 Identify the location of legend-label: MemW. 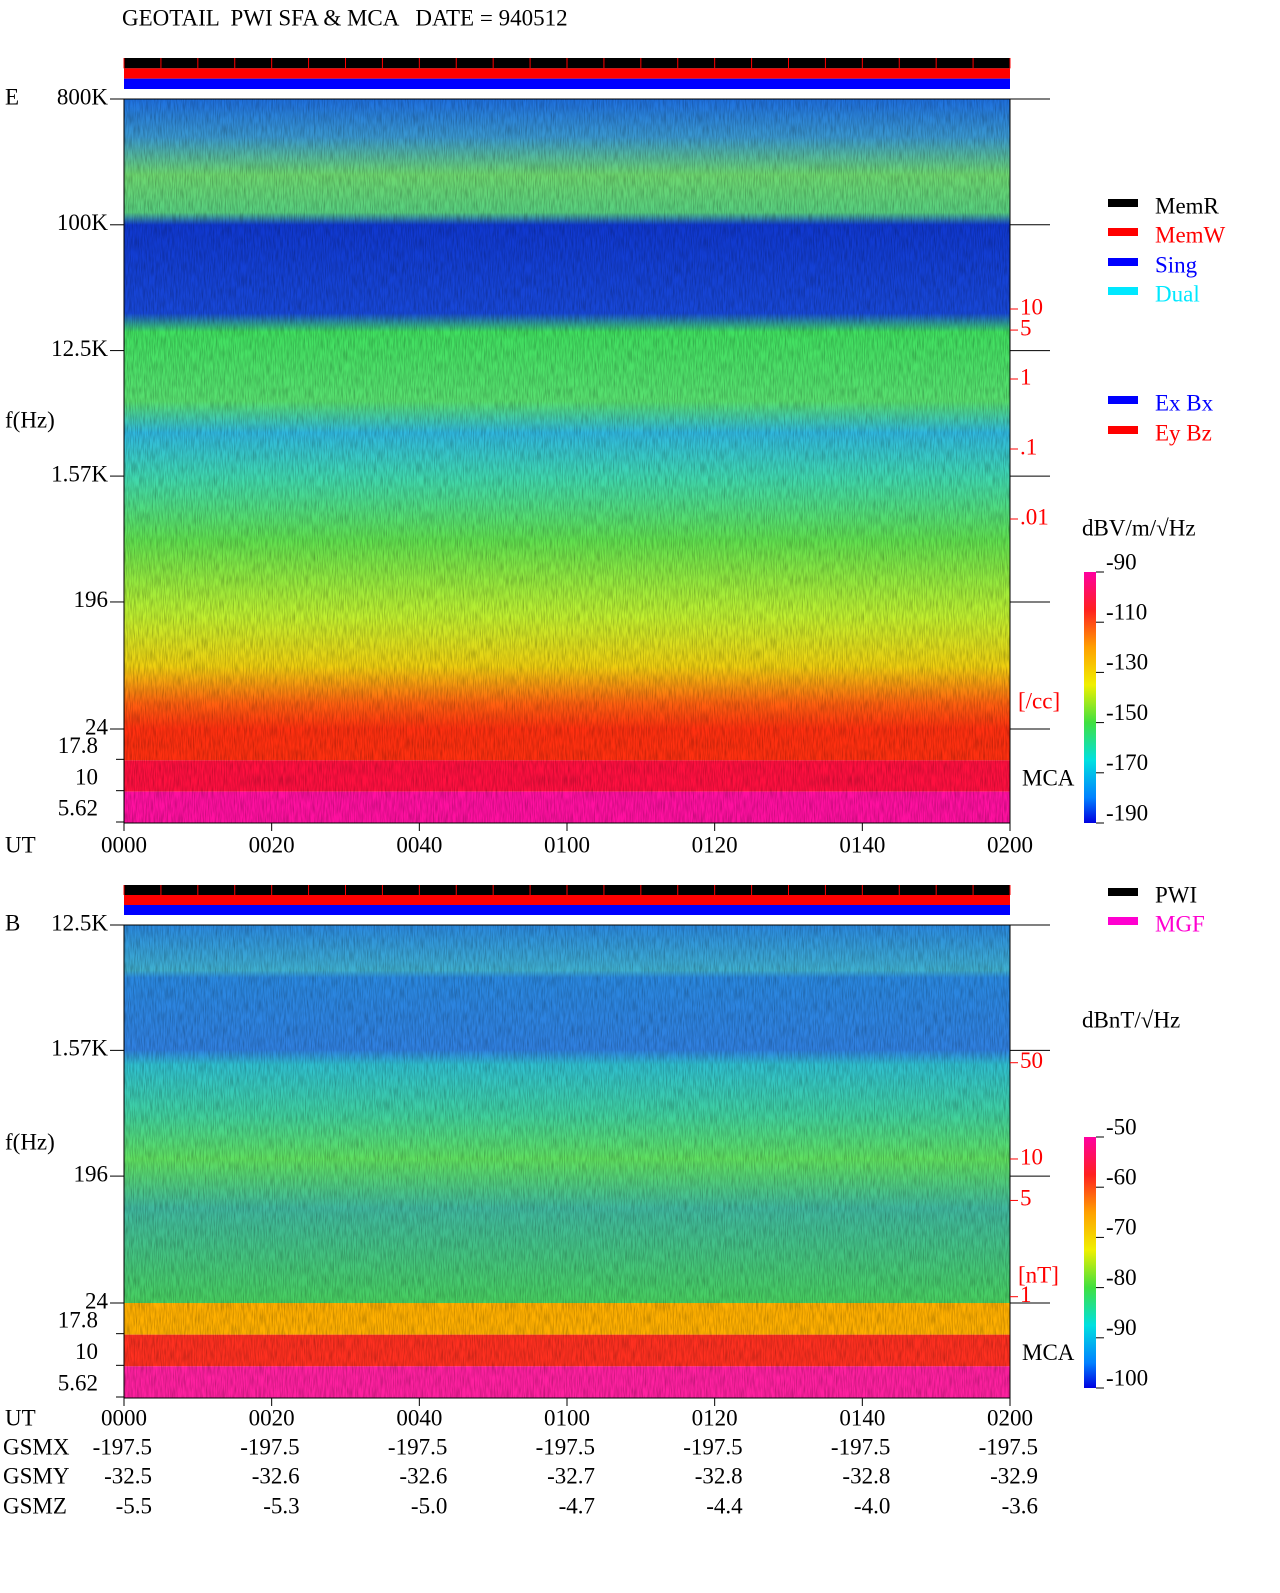
(1190, 234).